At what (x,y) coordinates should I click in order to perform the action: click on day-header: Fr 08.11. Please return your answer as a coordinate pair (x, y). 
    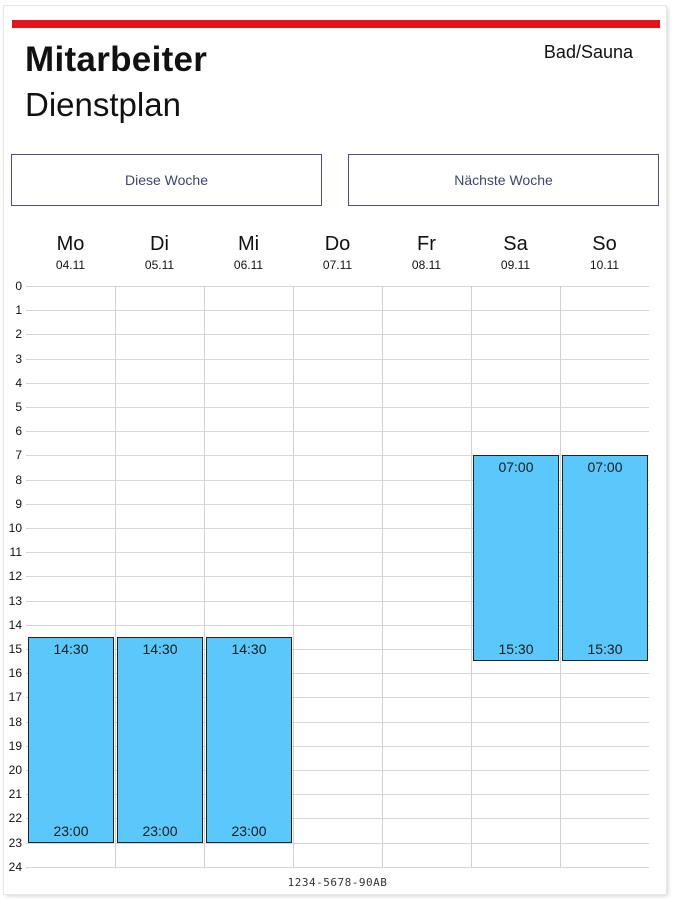
    Looking at the image, I should click on (426, 252).